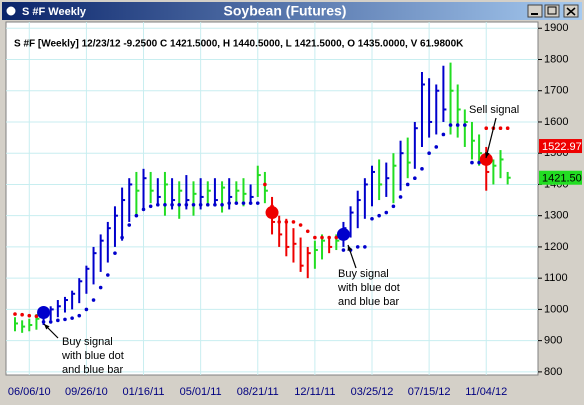 This screenshot has width=584, height=405. I want to click on annotation: Sell signal, so click(494, 110).